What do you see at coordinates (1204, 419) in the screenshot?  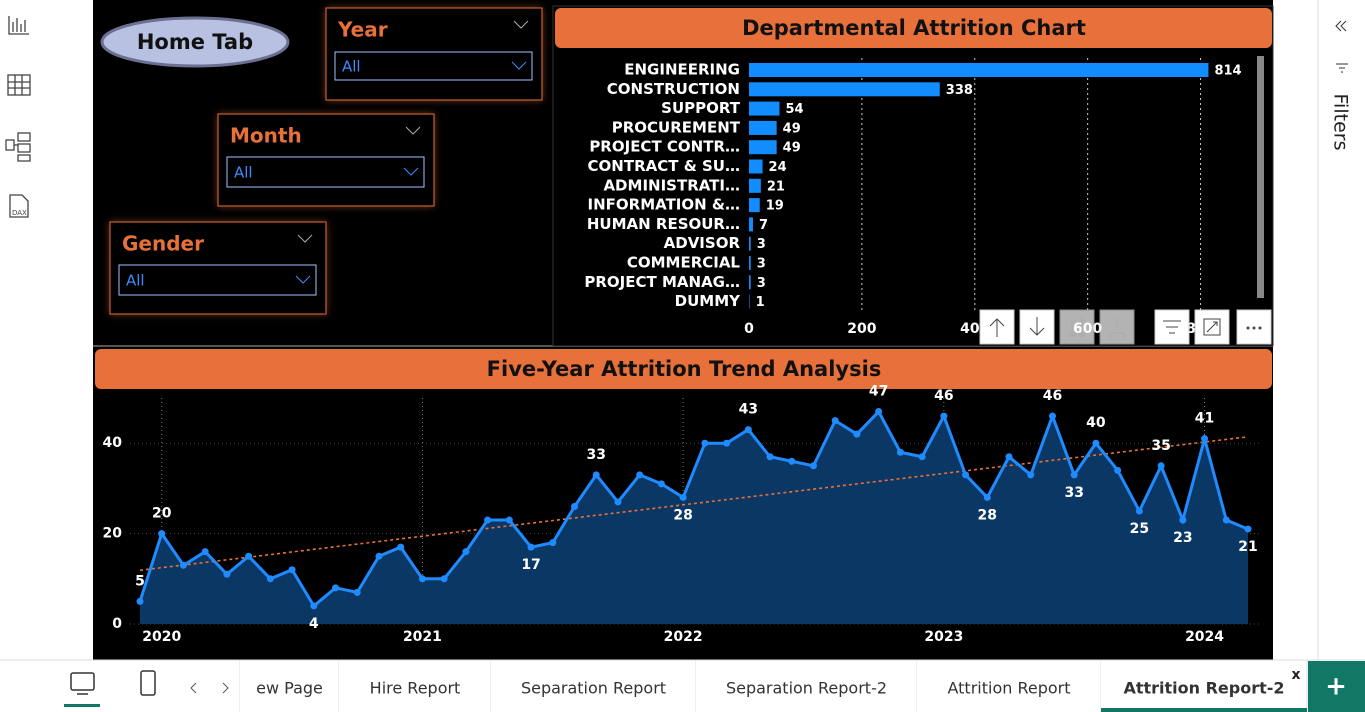 I see `data-label: 41` at bounding box center [1204, 419].